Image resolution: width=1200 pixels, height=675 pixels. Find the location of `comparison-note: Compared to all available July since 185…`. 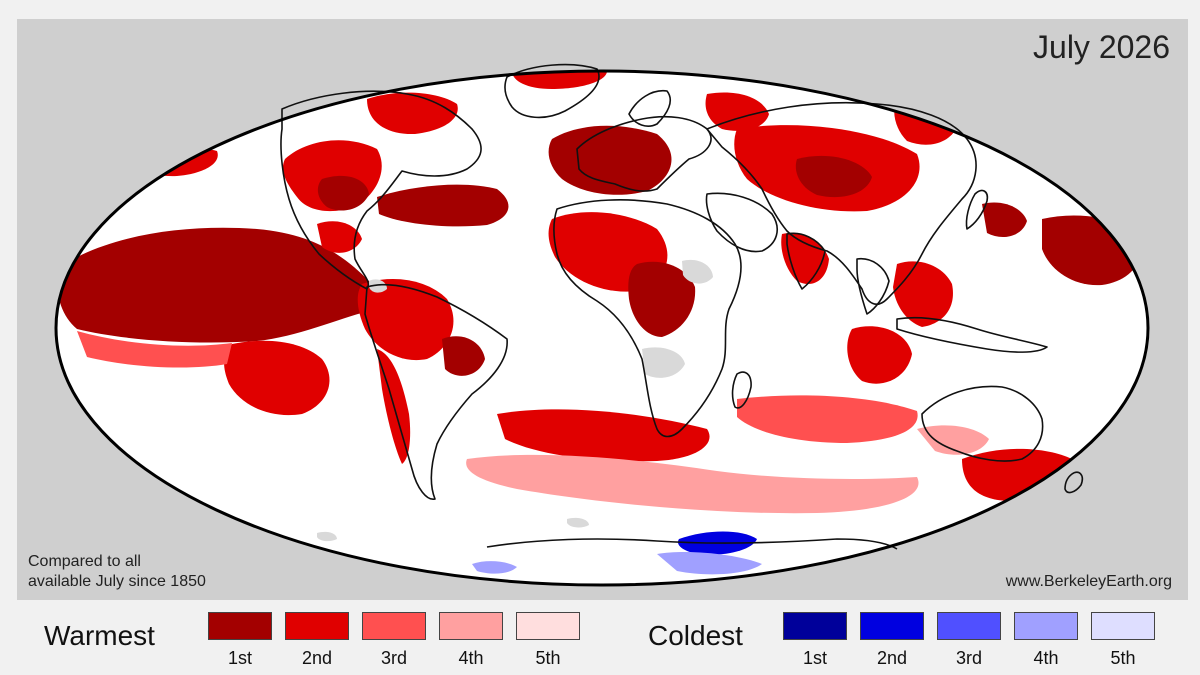

comparison-note: Compared to all available July since 185… is located at coordinates (117, 572).